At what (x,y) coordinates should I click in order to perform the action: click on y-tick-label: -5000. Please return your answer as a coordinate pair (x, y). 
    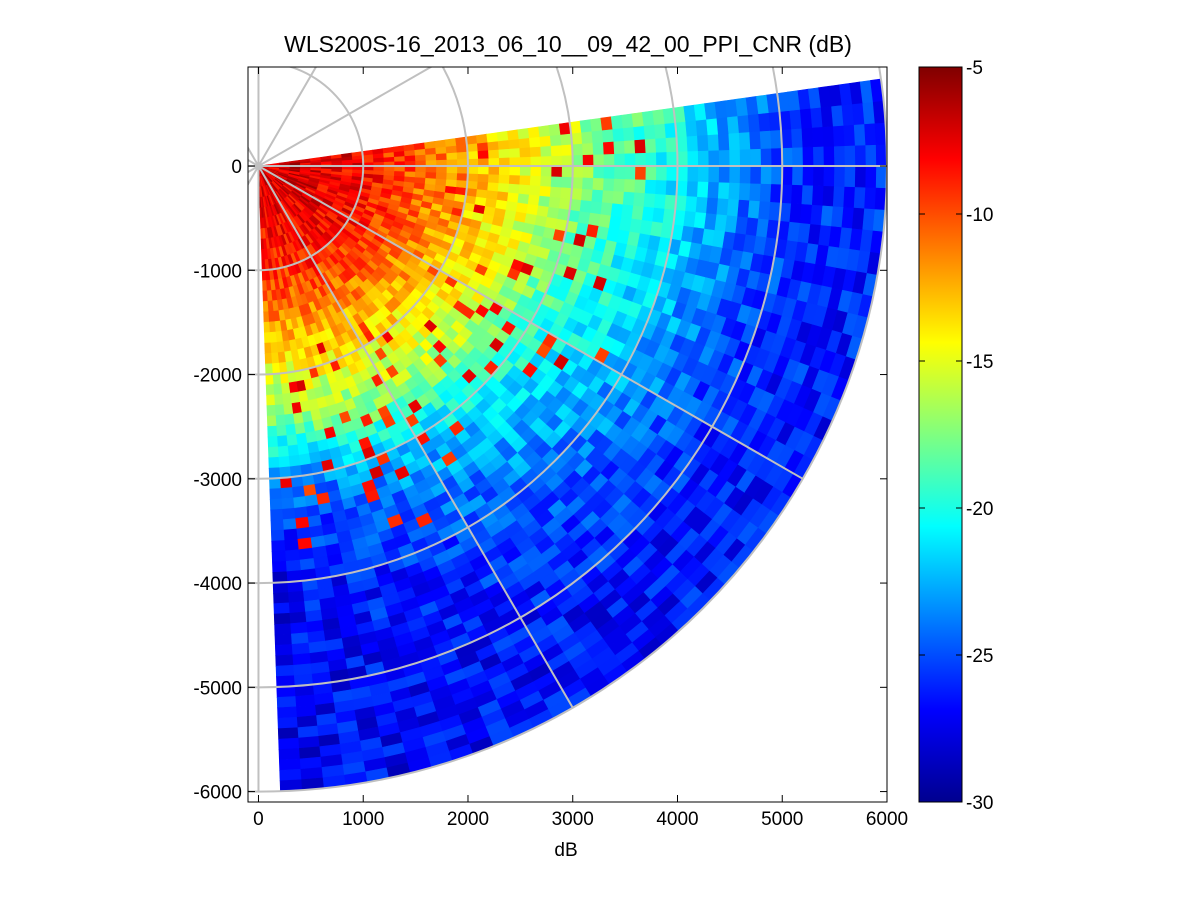
    Looking at the image, I should click on (217, 688).